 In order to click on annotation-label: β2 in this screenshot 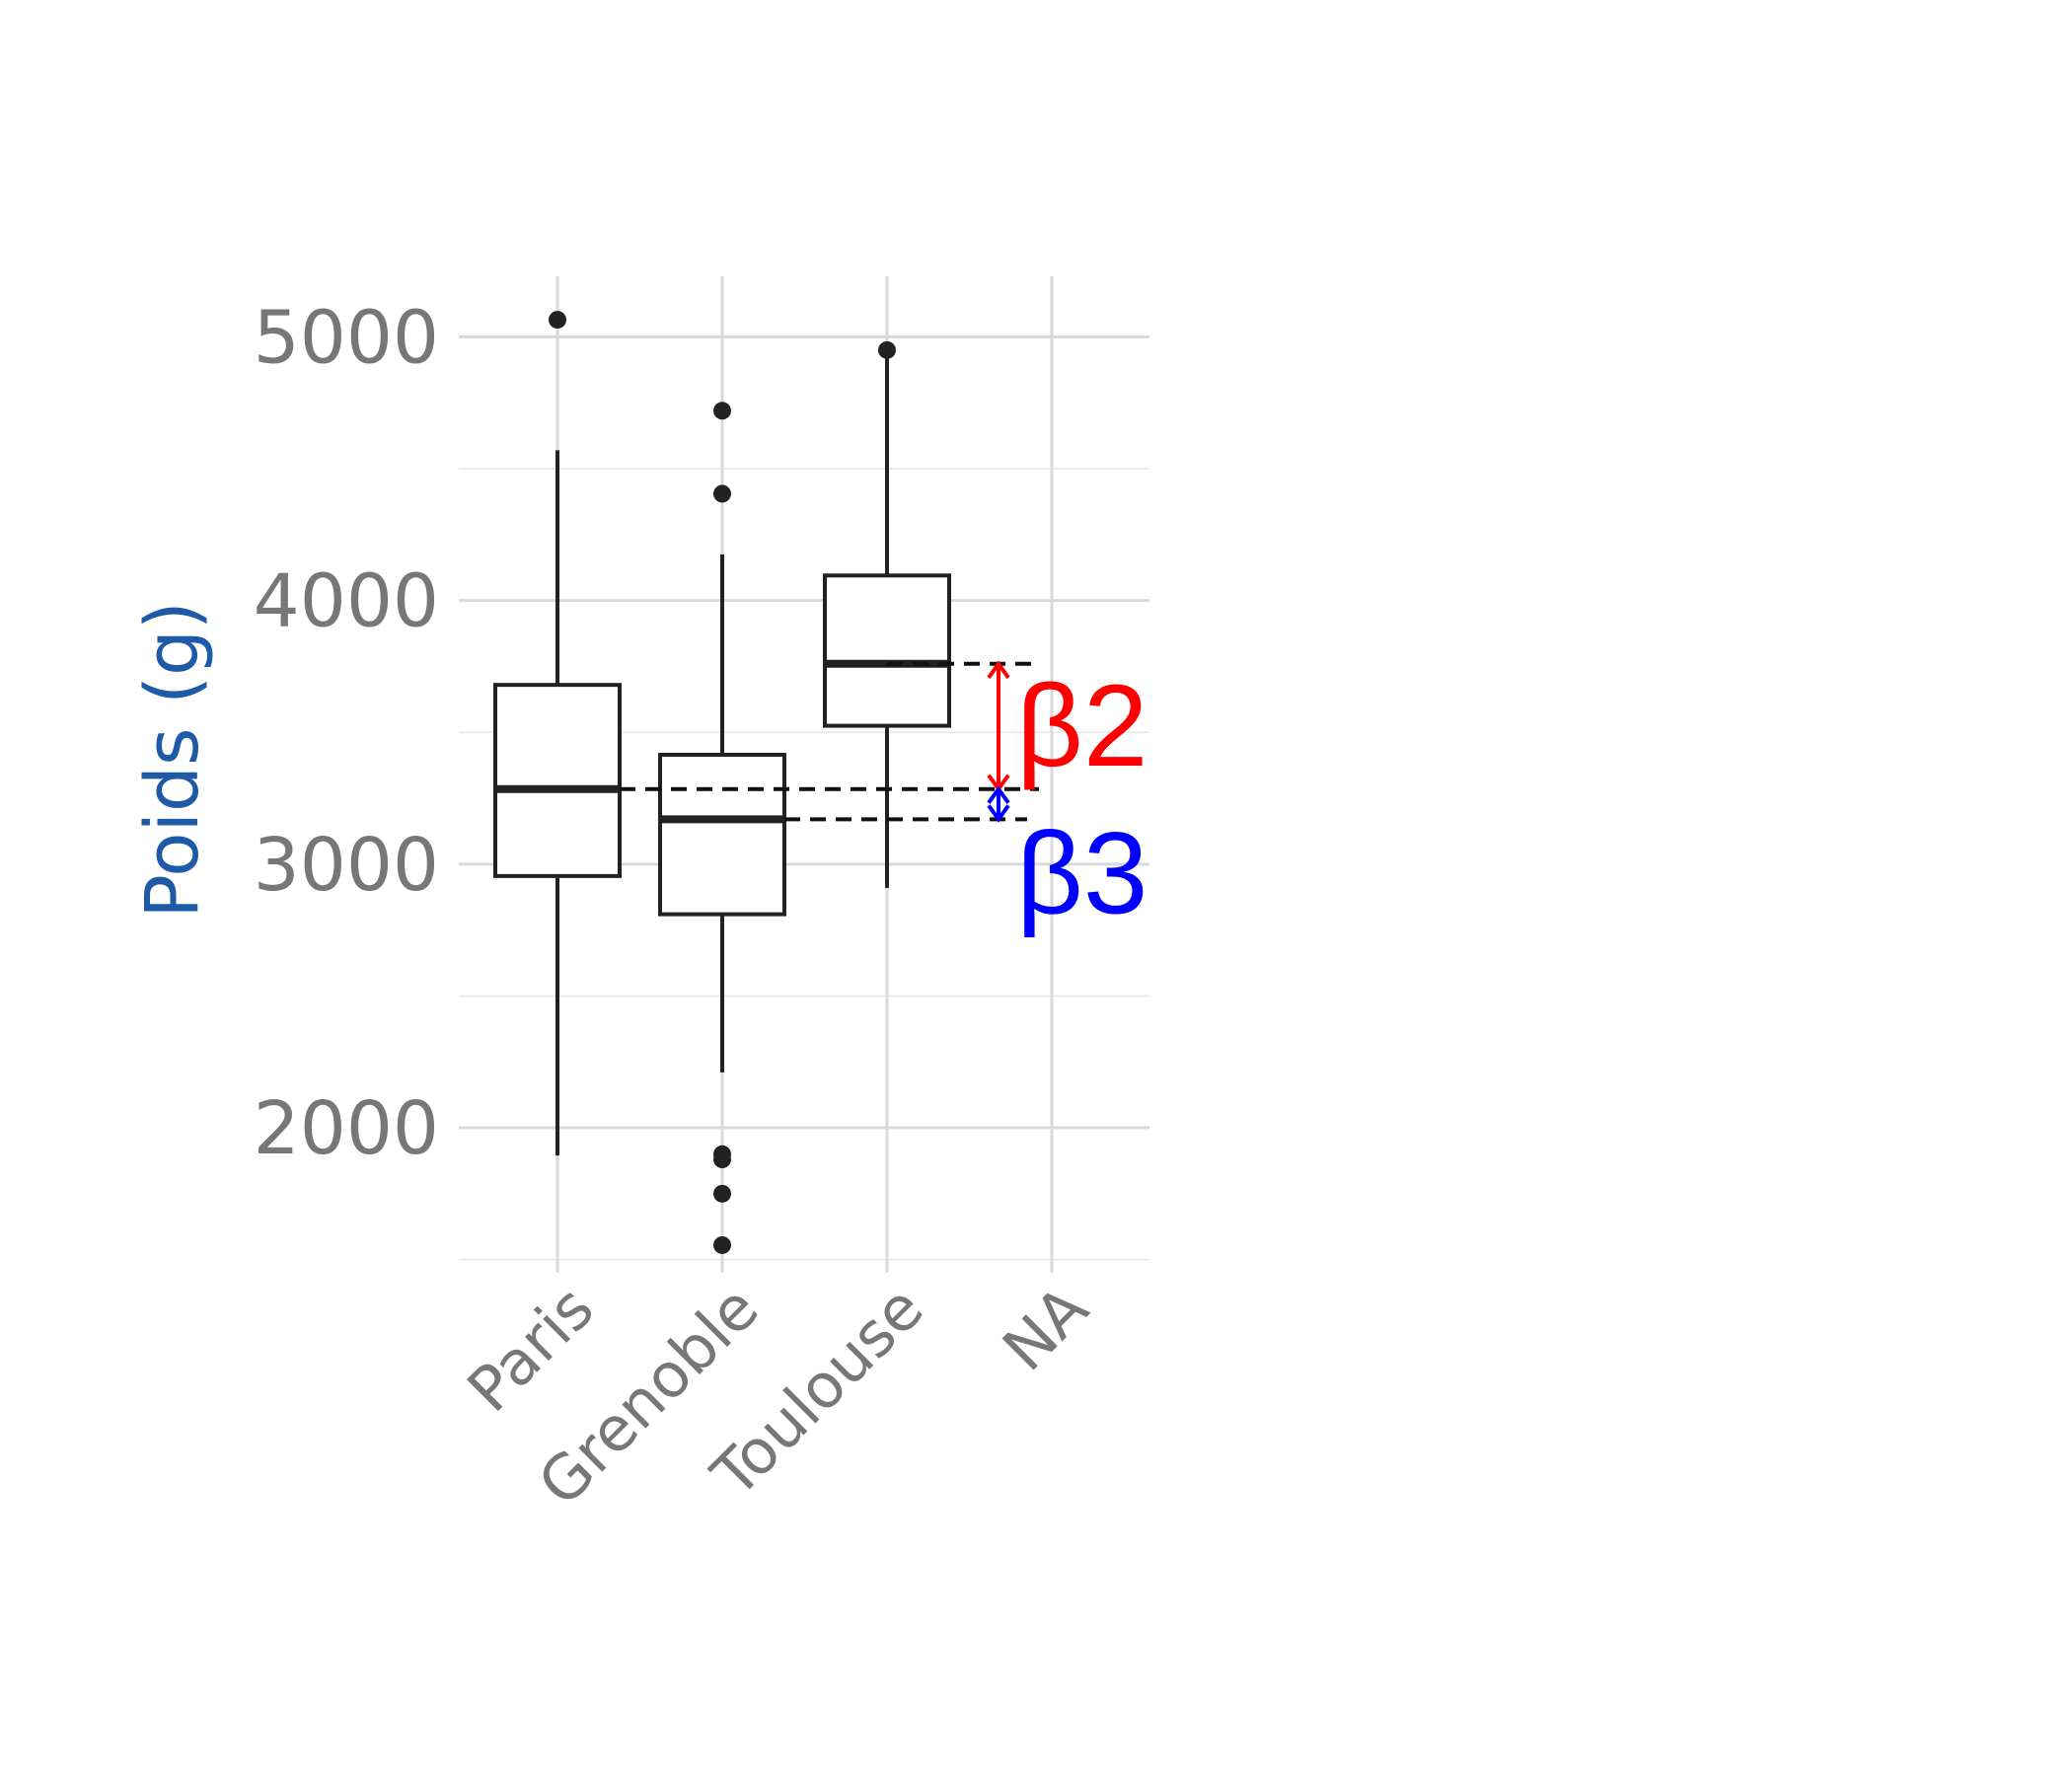, I will do `click(1082, 726)`.